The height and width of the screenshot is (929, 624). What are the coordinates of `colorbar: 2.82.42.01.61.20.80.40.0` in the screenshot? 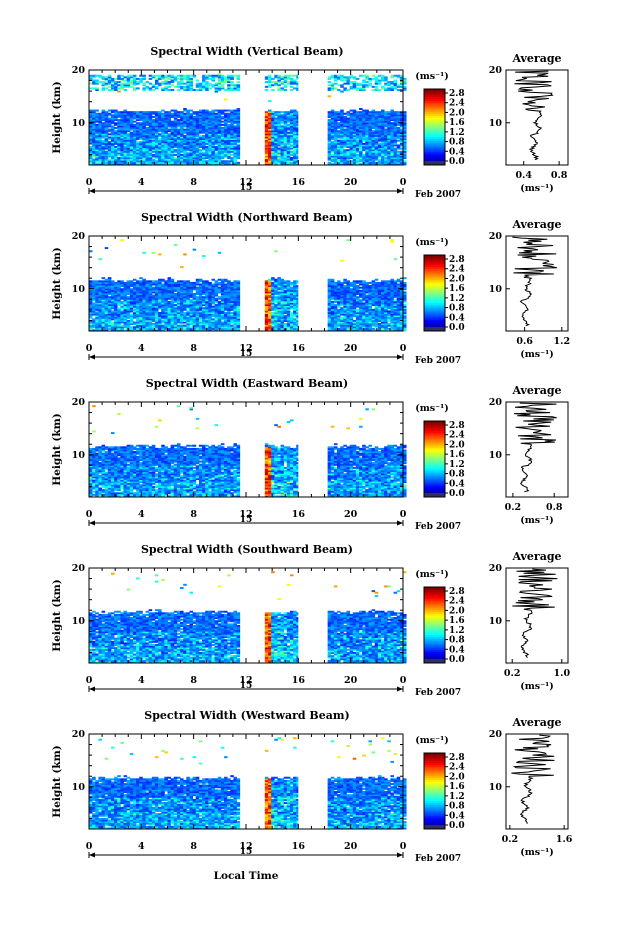 It's located at (444, 791).